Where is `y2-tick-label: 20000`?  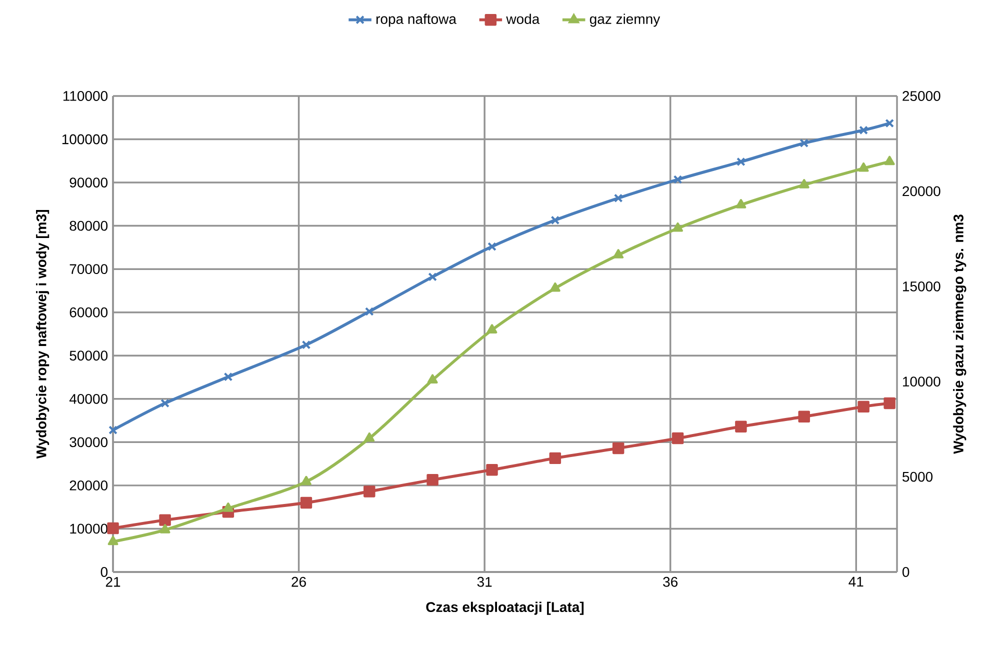
y2-tick-label: 20000 is located at coordinates (921, 191).